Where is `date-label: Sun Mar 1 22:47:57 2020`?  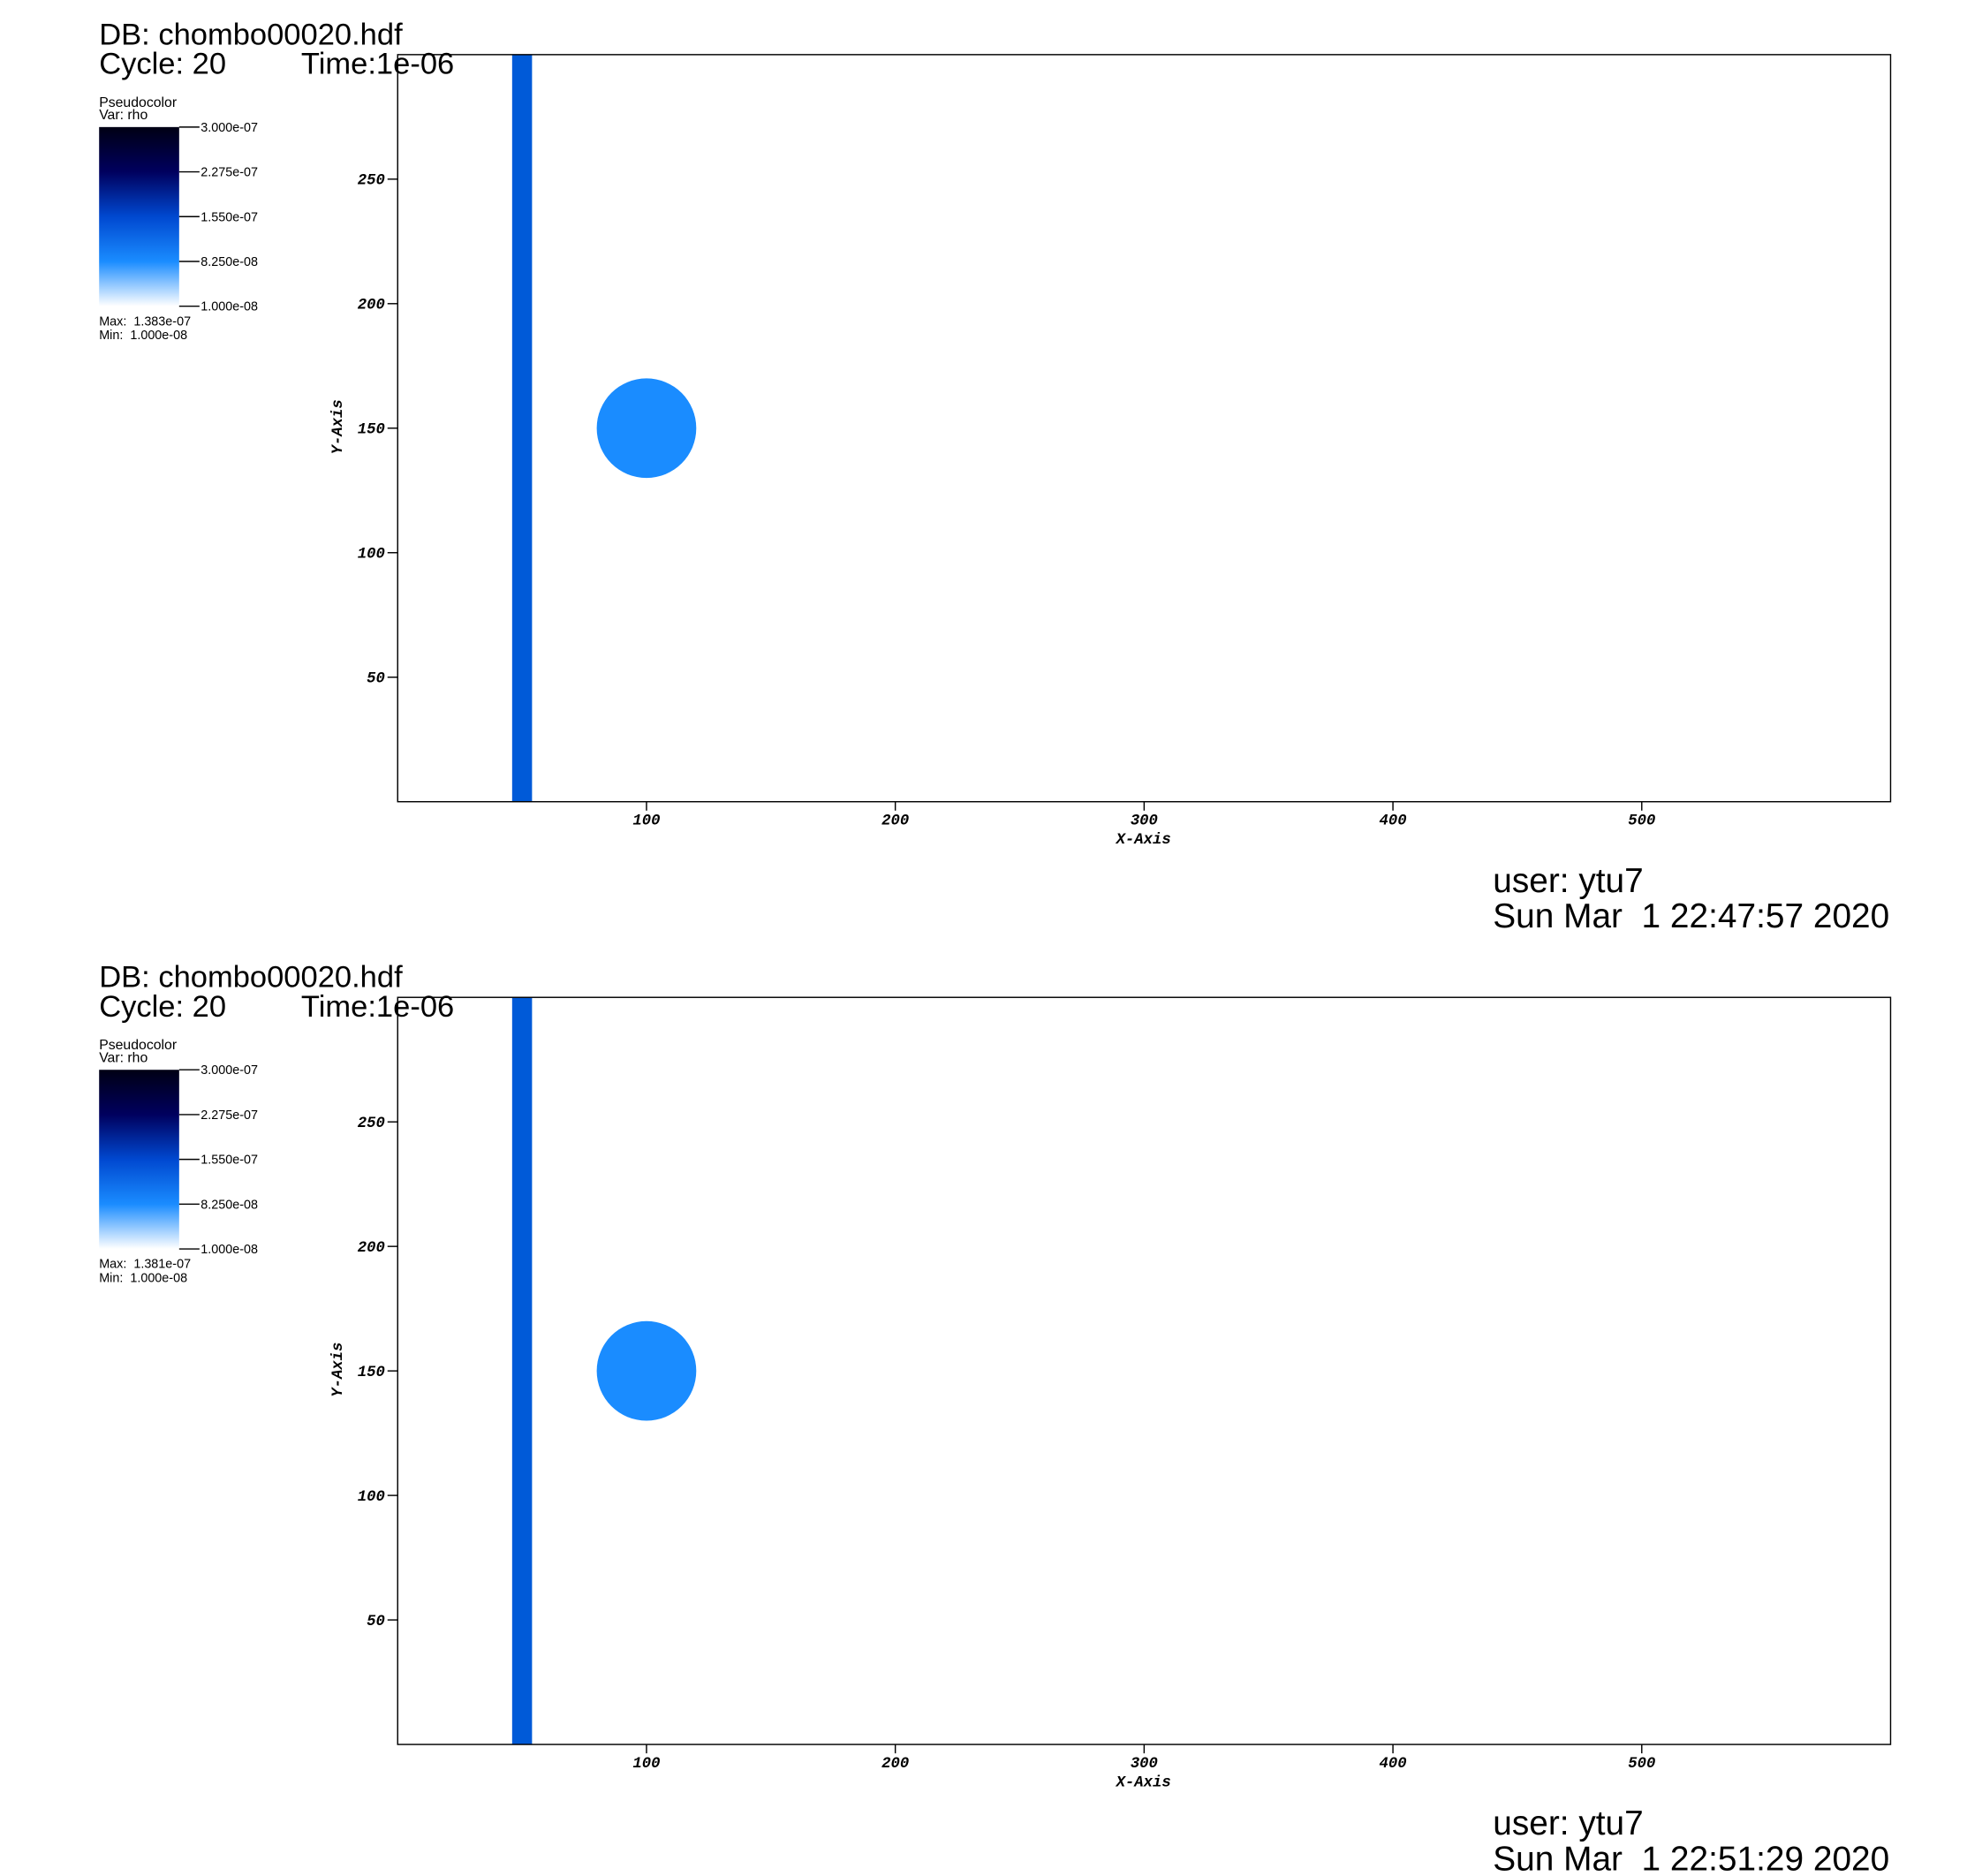 date-label: Sun Mar 1 22:47:57 2020 is located at coordinates (1691, 916).